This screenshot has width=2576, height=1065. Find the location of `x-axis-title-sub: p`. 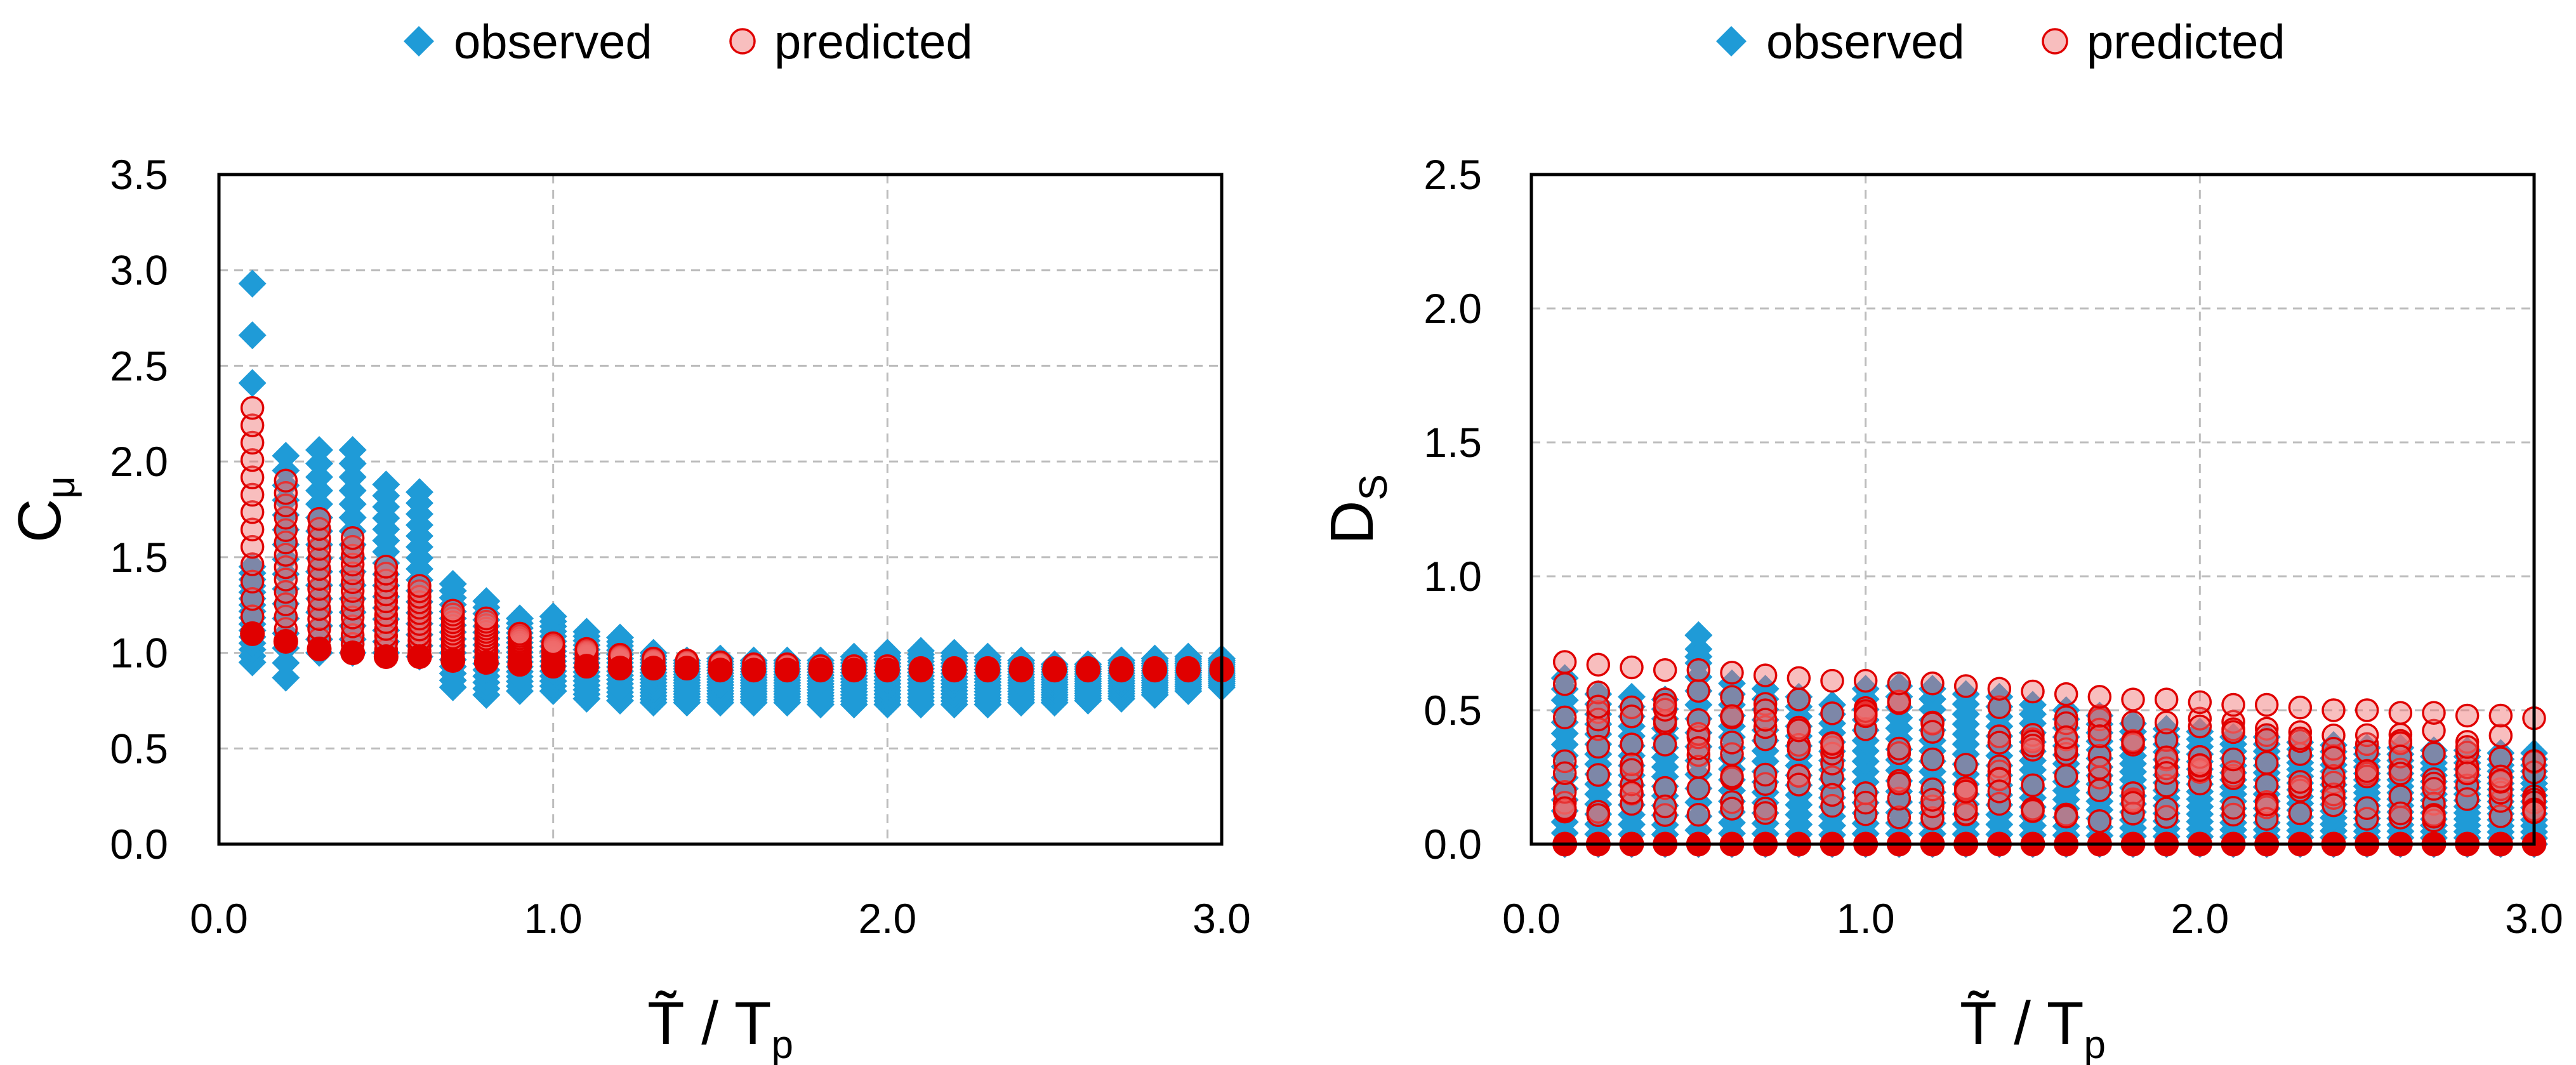

x-axis-title-sub: p is located at coordinates (783, 1044).